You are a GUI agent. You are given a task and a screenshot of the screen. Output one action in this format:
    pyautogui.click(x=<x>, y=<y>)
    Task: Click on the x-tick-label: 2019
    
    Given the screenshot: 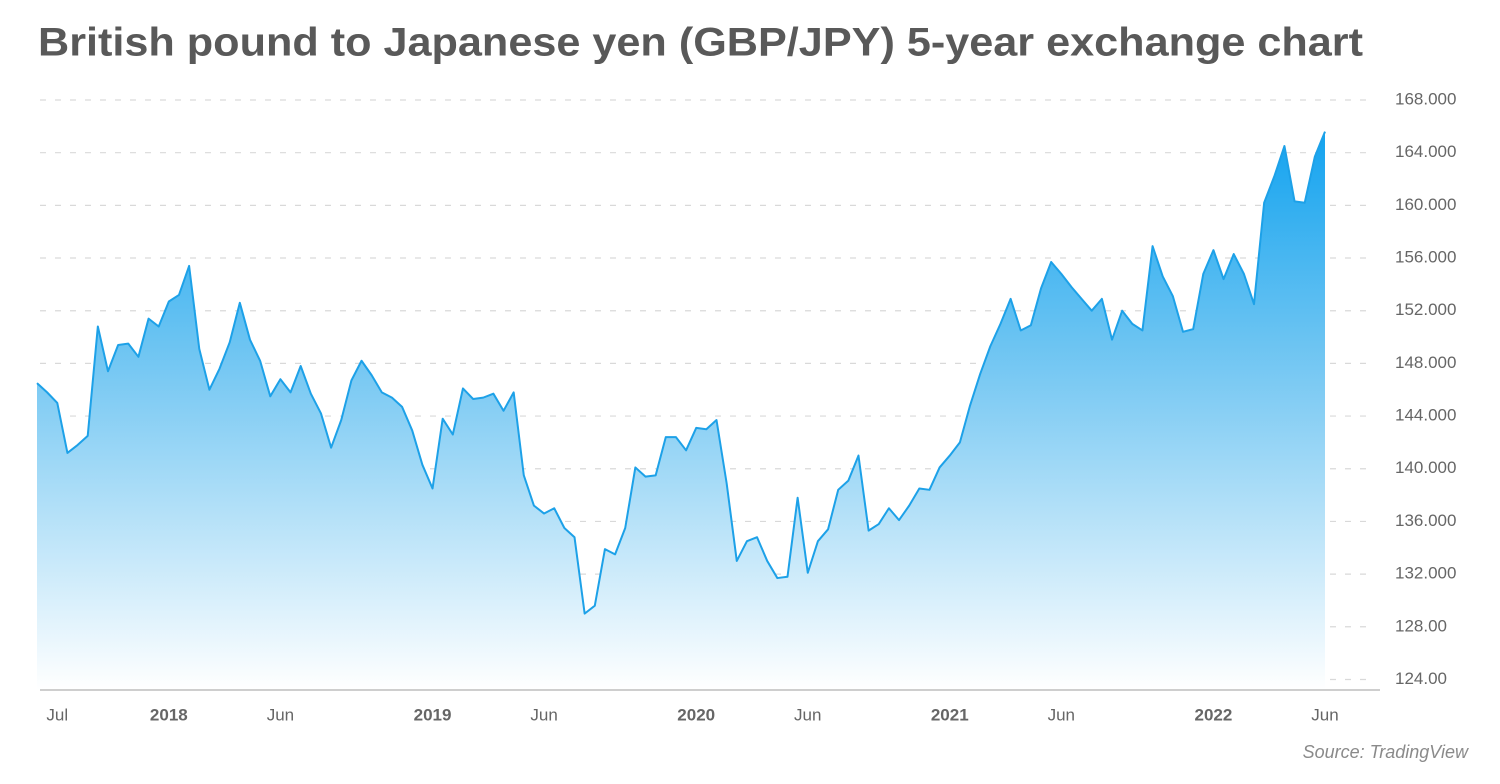 What is the action you would take?
    pyautogui.click(x=433, y=714)
    